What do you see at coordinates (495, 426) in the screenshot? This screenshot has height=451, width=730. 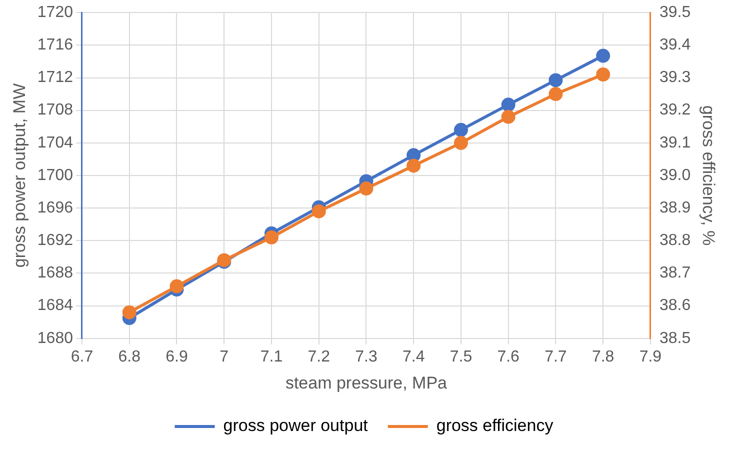 I see `legend-label: gross efficiency` at bounding box center [495, 426].